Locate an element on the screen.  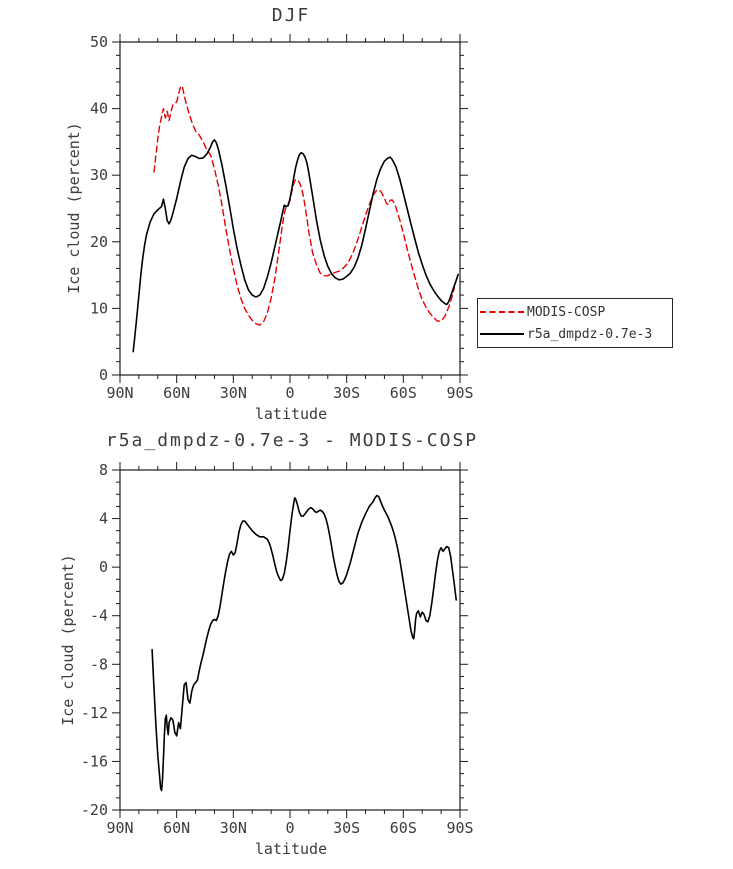
legend: MODIS-COSP r5a_dmpdz-0.7e-3 is located at coordinates (575, 323).